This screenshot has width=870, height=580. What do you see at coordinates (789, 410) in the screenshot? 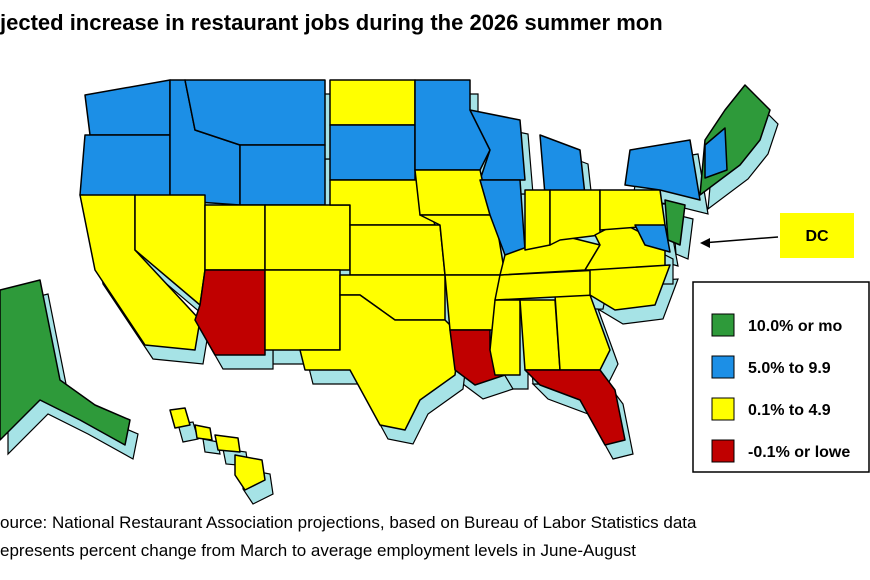
I see `legend-label: 0.1% to 4.9` at bounding box center [789, 410].